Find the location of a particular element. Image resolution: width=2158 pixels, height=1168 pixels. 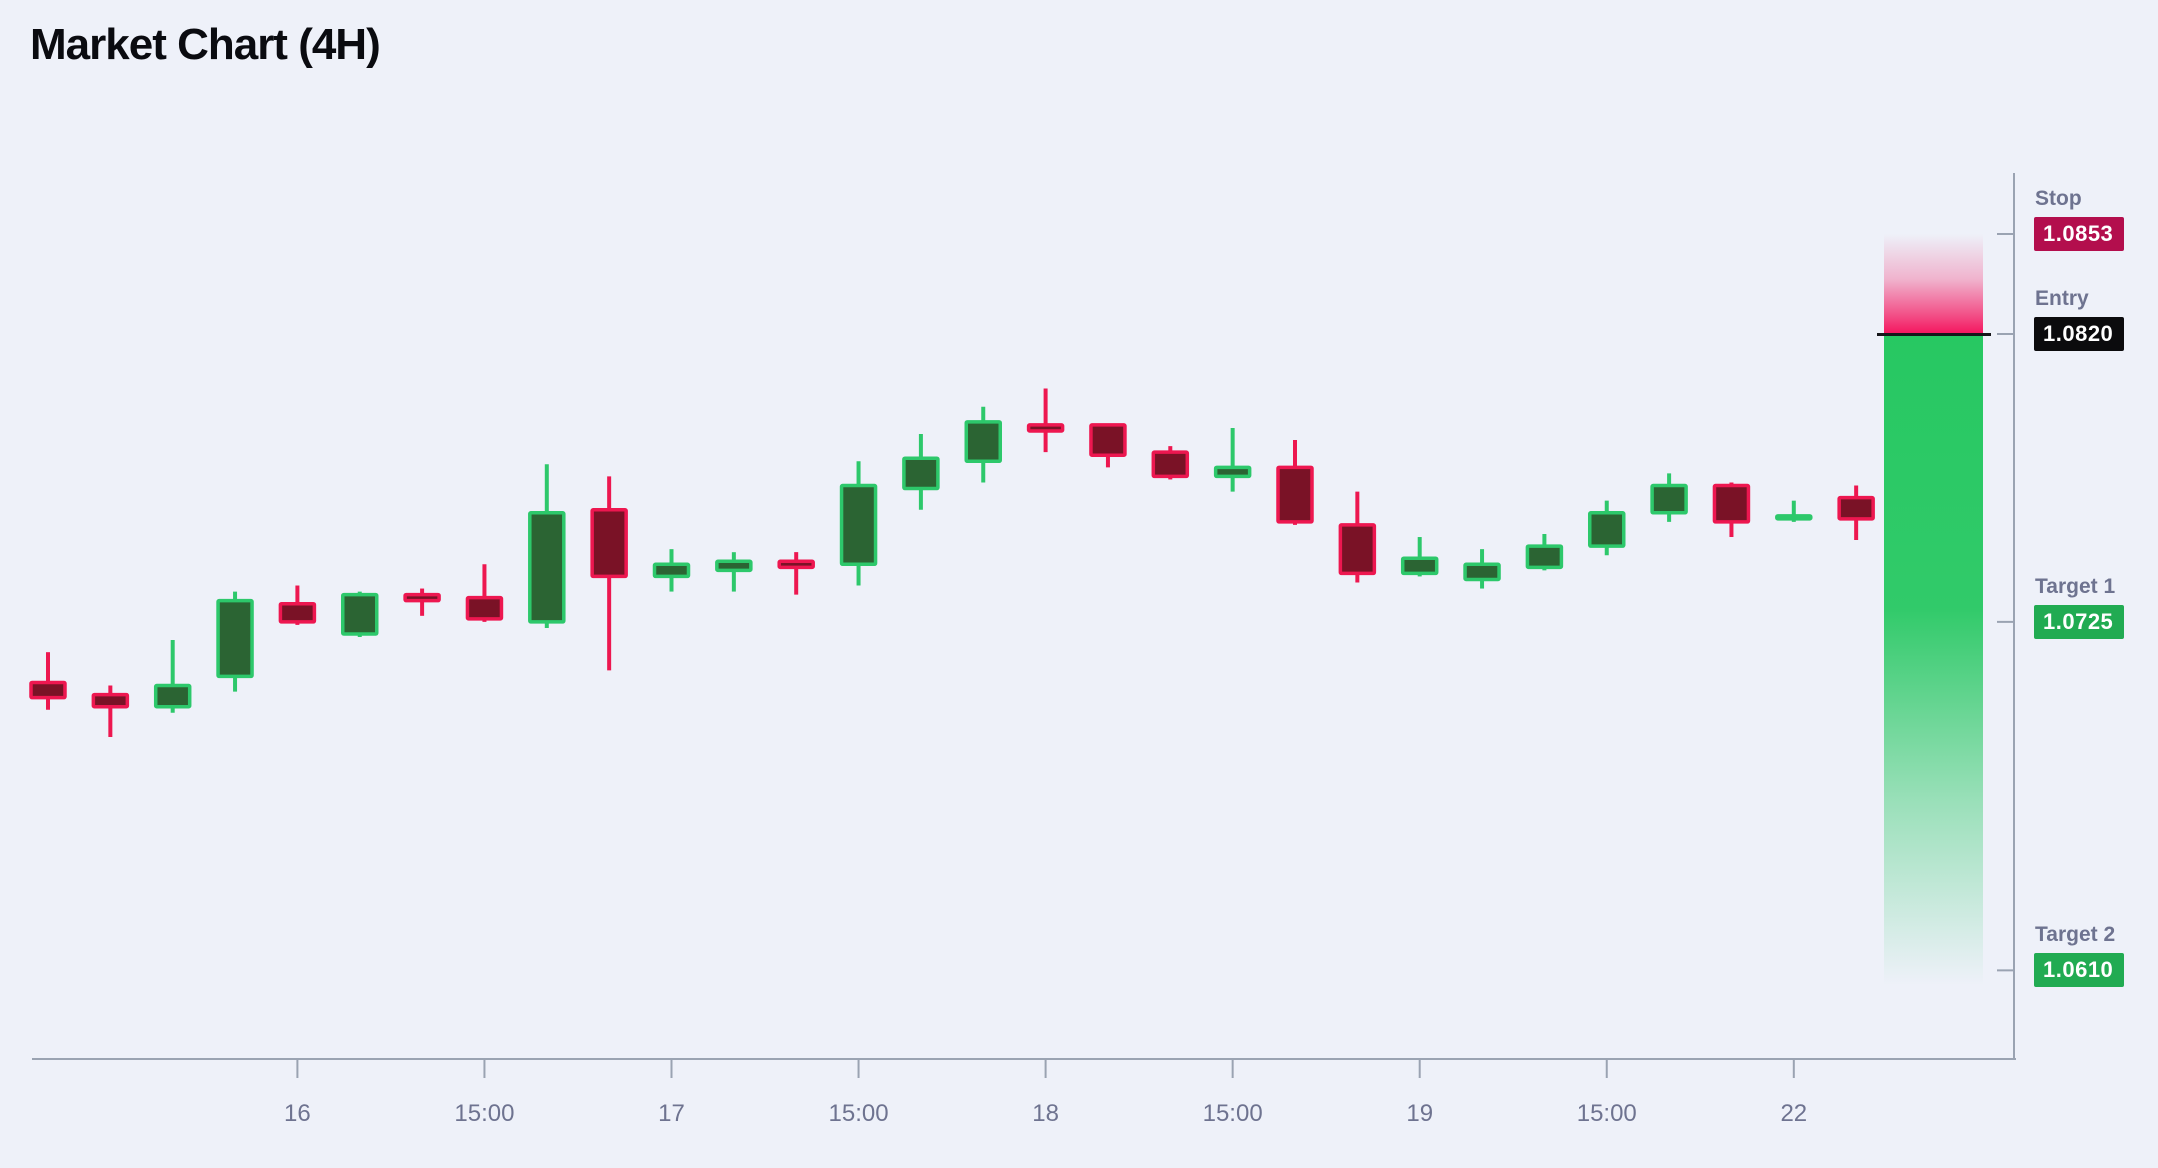

level-entry: Entry 1.0820 is located at coordinates (2096, 319).